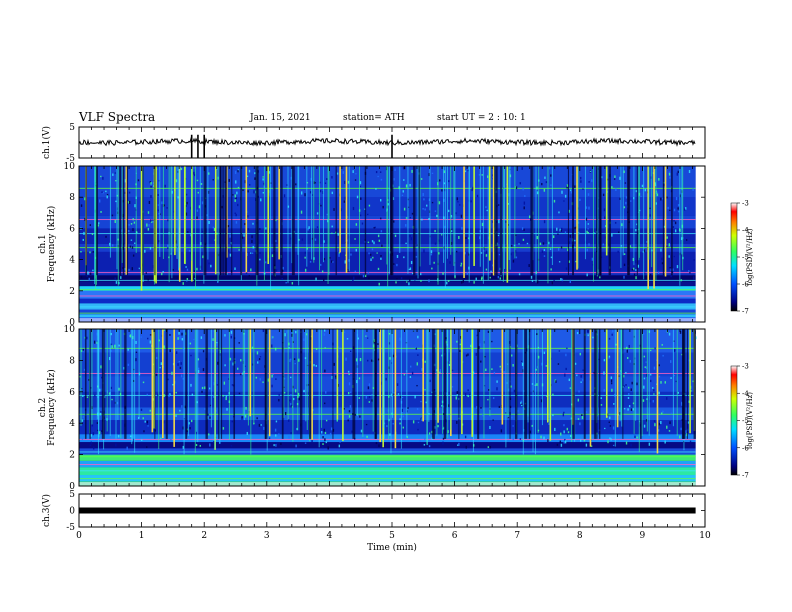  I want to click on y-tick-label: 2, so click(72, 456).